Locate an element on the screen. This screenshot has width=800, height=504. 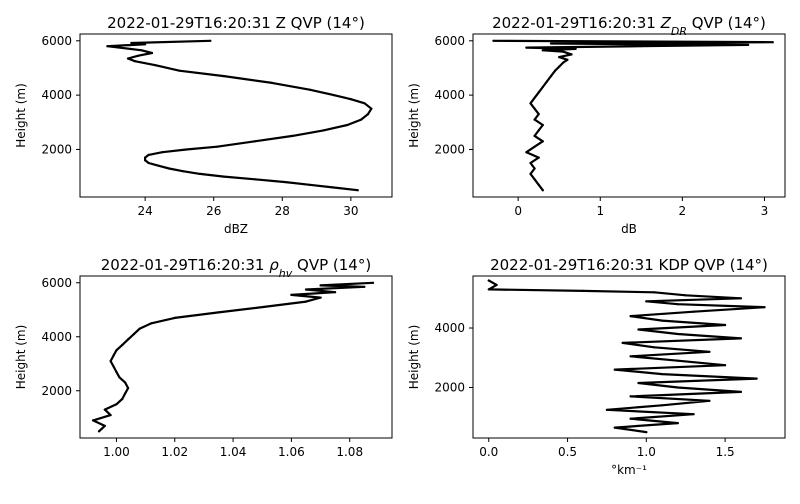
x-tick-label: 1.04 is located at coordinates (233, 452).